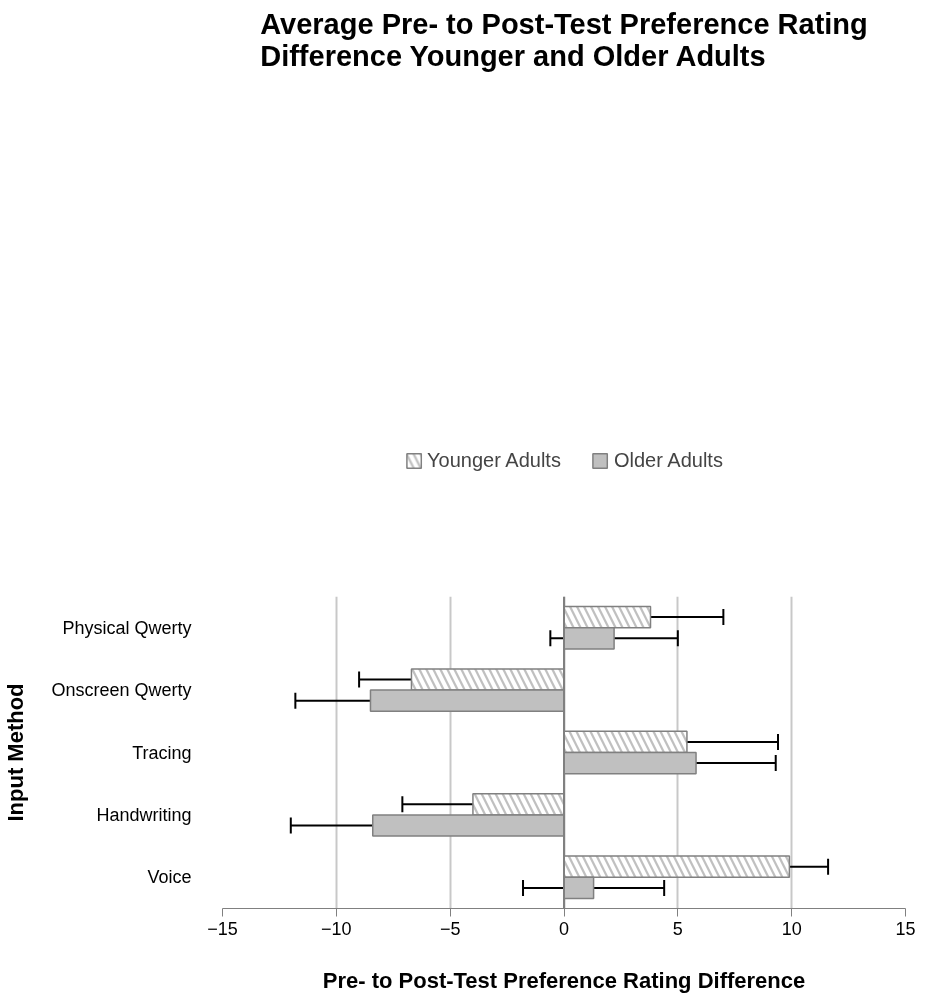  Describe the element at coordinates (494, 460) in the screenshot. I see `legend-label: Younger Adults` at that location.